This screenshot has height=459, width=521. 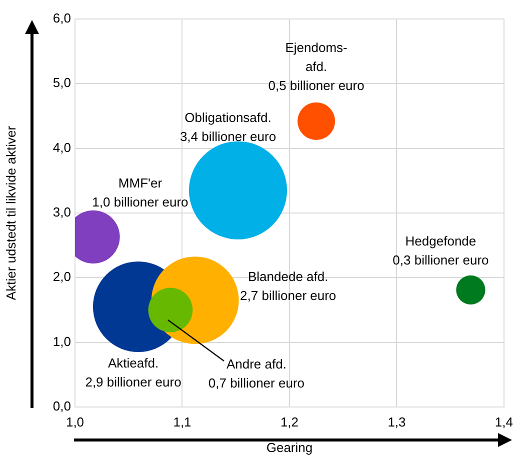 I want to click on x-tick-label: 1,4, so click(x=504, y=422).